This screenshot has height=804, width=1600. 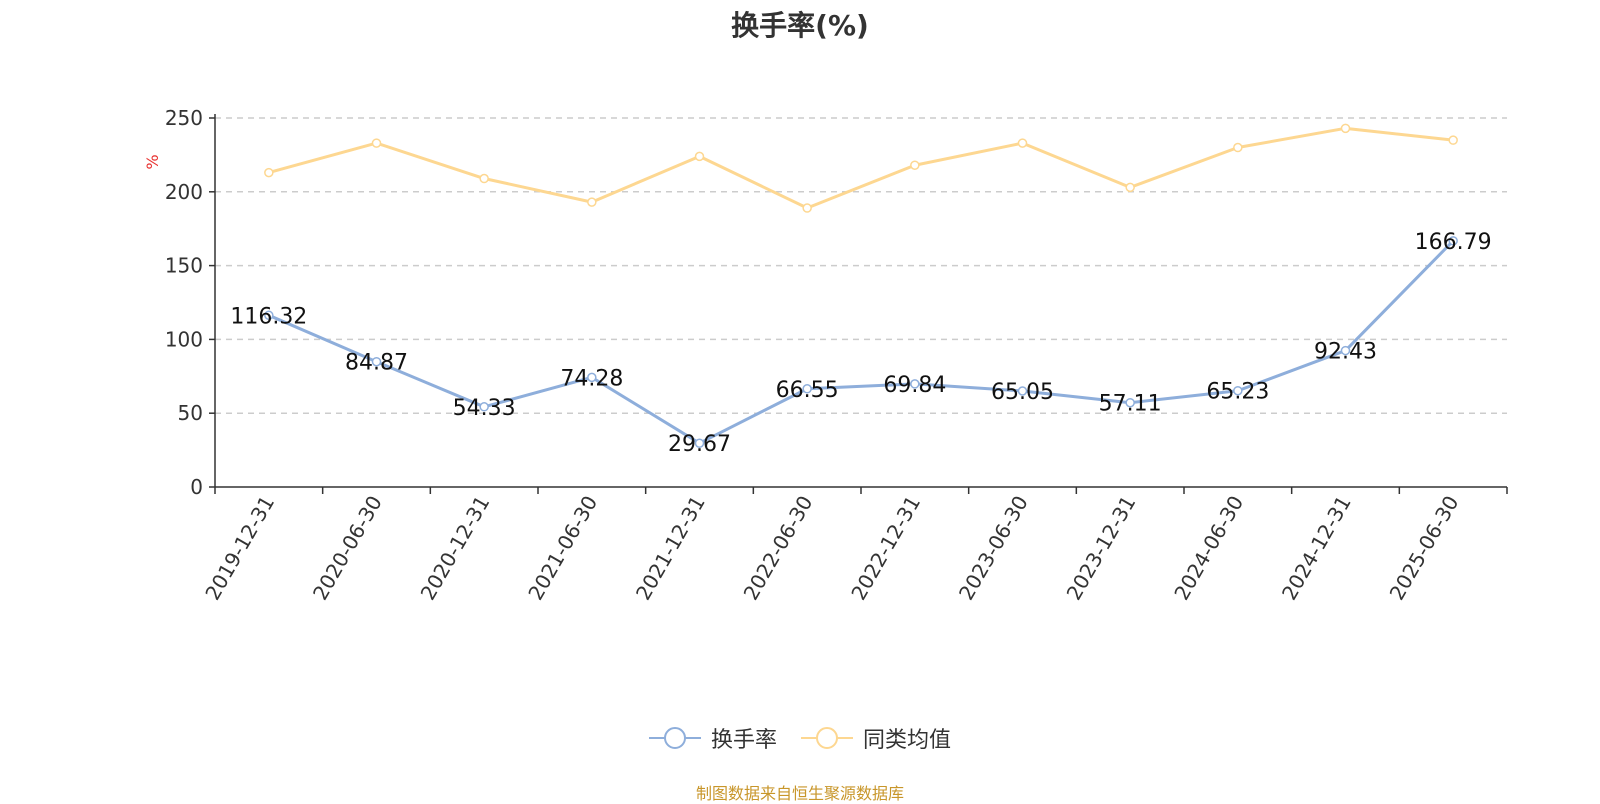 I want to click on y-tick-label: 100, so click(x=184, y=339).